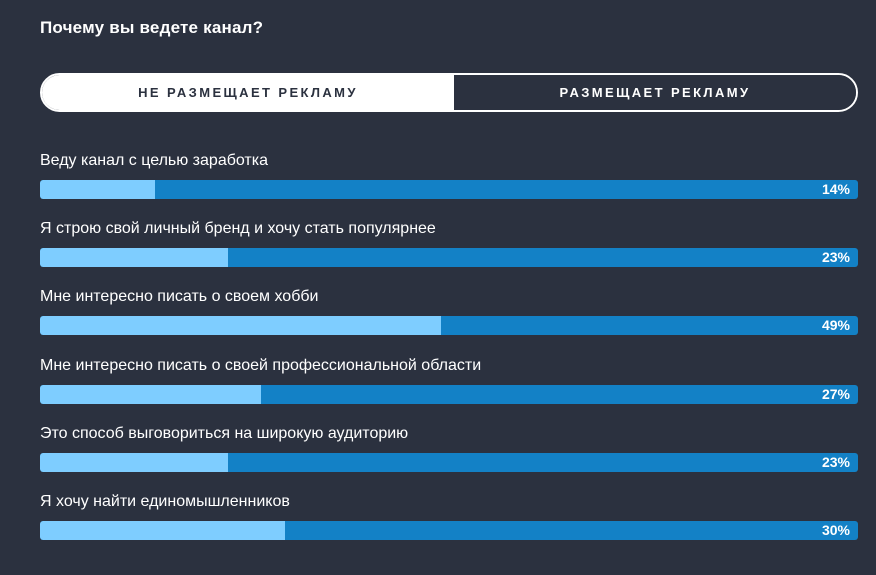 The image size is (876, 575). Describe the element at coordinates (152, 27) in the screenshot. I see `chart-title: Почему вы ведете канал?` at that location.